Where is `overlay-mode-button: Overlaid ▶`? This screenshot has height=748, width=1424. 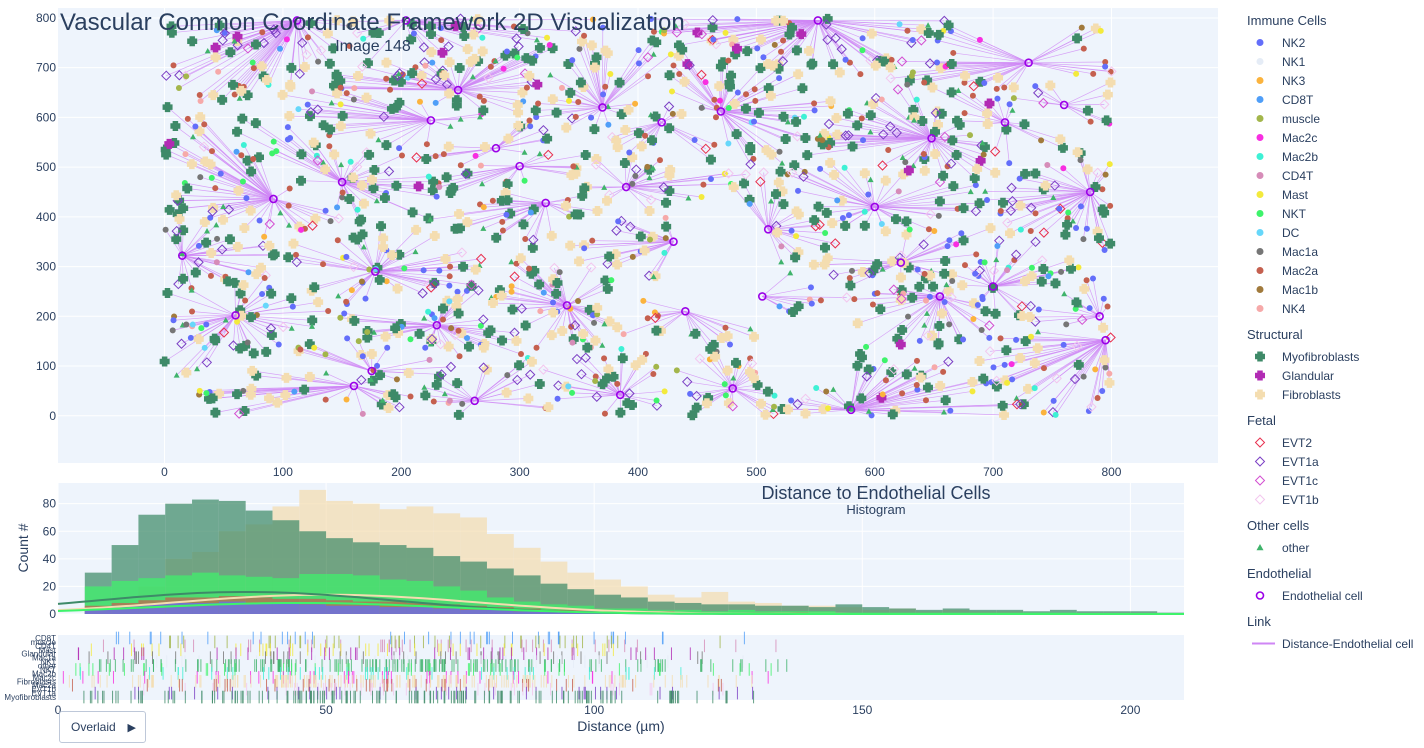
overlay-mode-button: Overlaid ▶ is located at coordinates (102, 727).